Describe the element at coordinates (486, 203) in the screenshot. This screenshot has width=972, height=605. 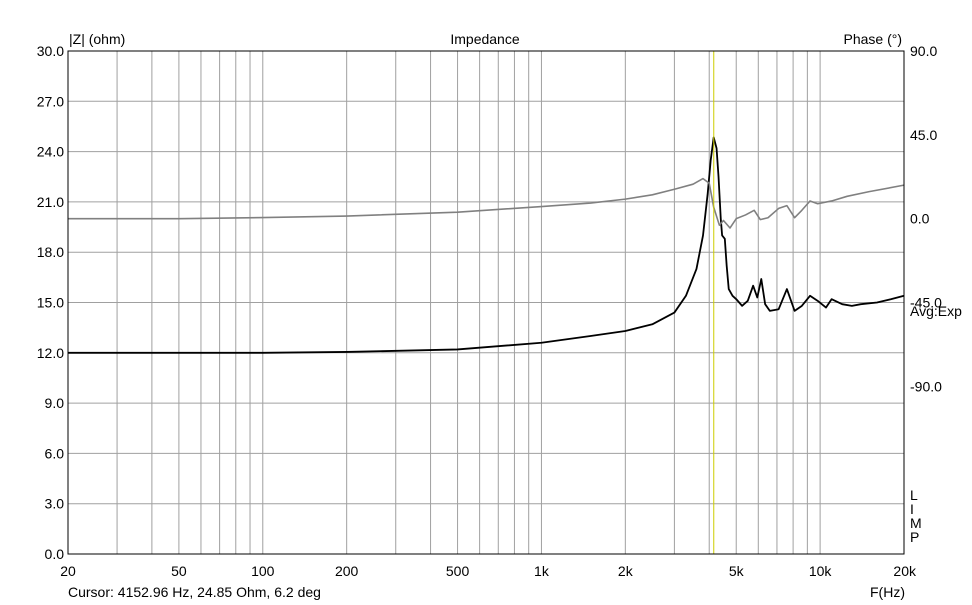
I see `phase-curve` at that location.